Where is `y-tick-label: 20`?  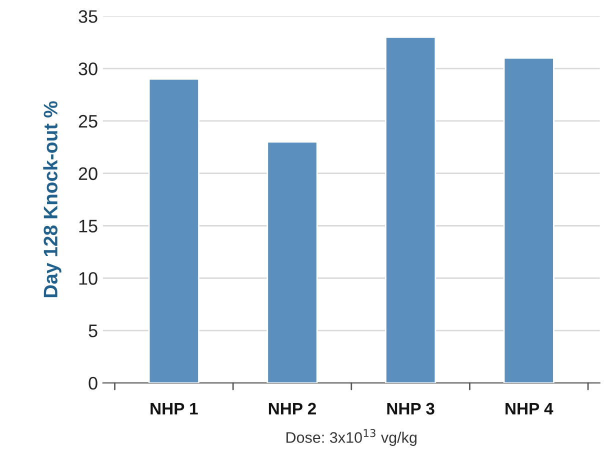 y-tick-label: 20 is located at coordinates (88, 173).